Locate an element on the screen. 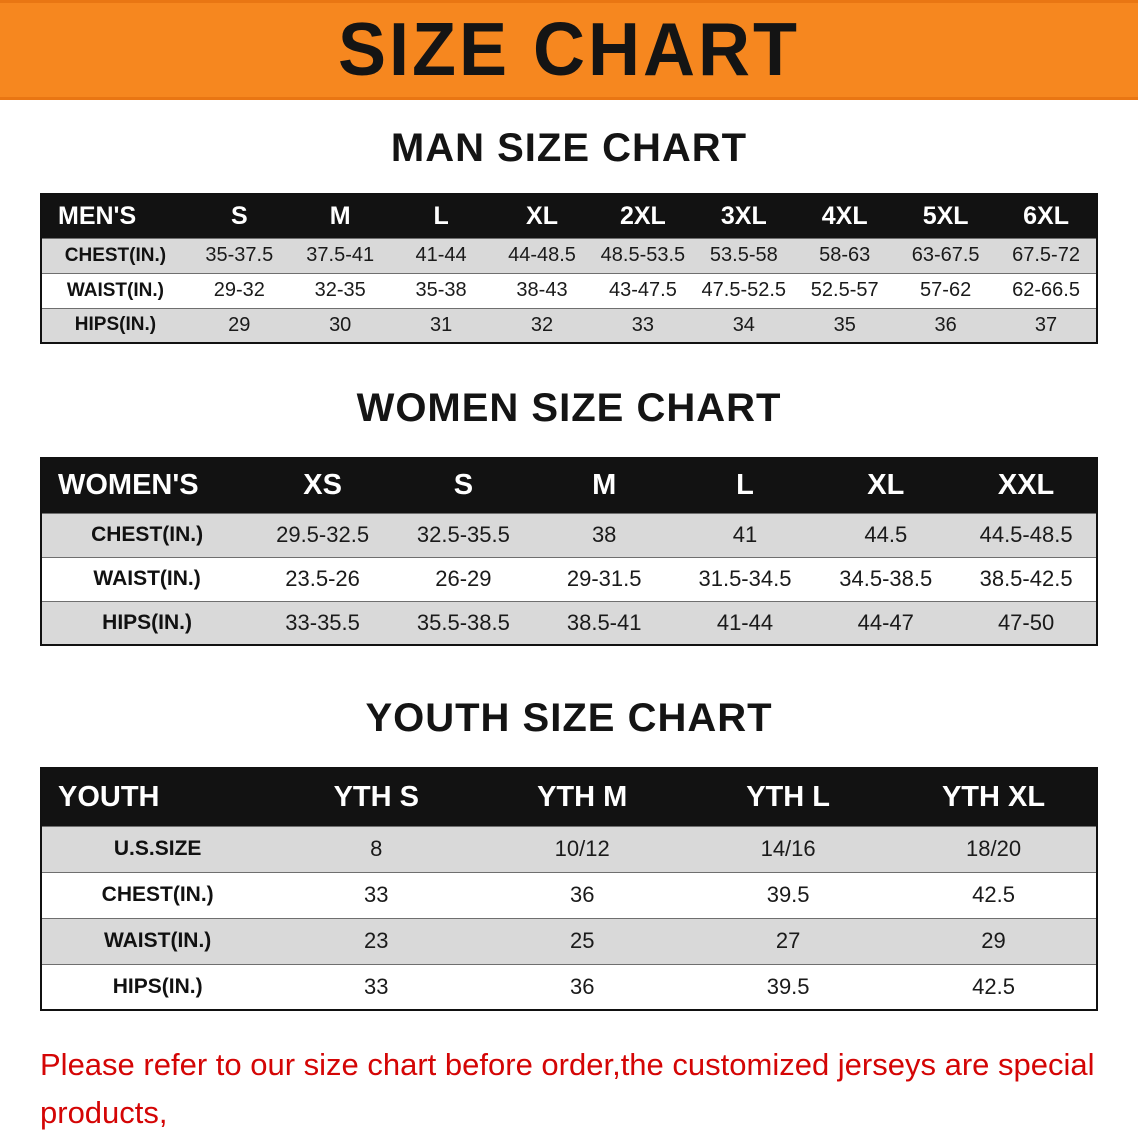 This screenshot has width=1138, height=1132. size-value: 23 is located at coordinates (376, 940).